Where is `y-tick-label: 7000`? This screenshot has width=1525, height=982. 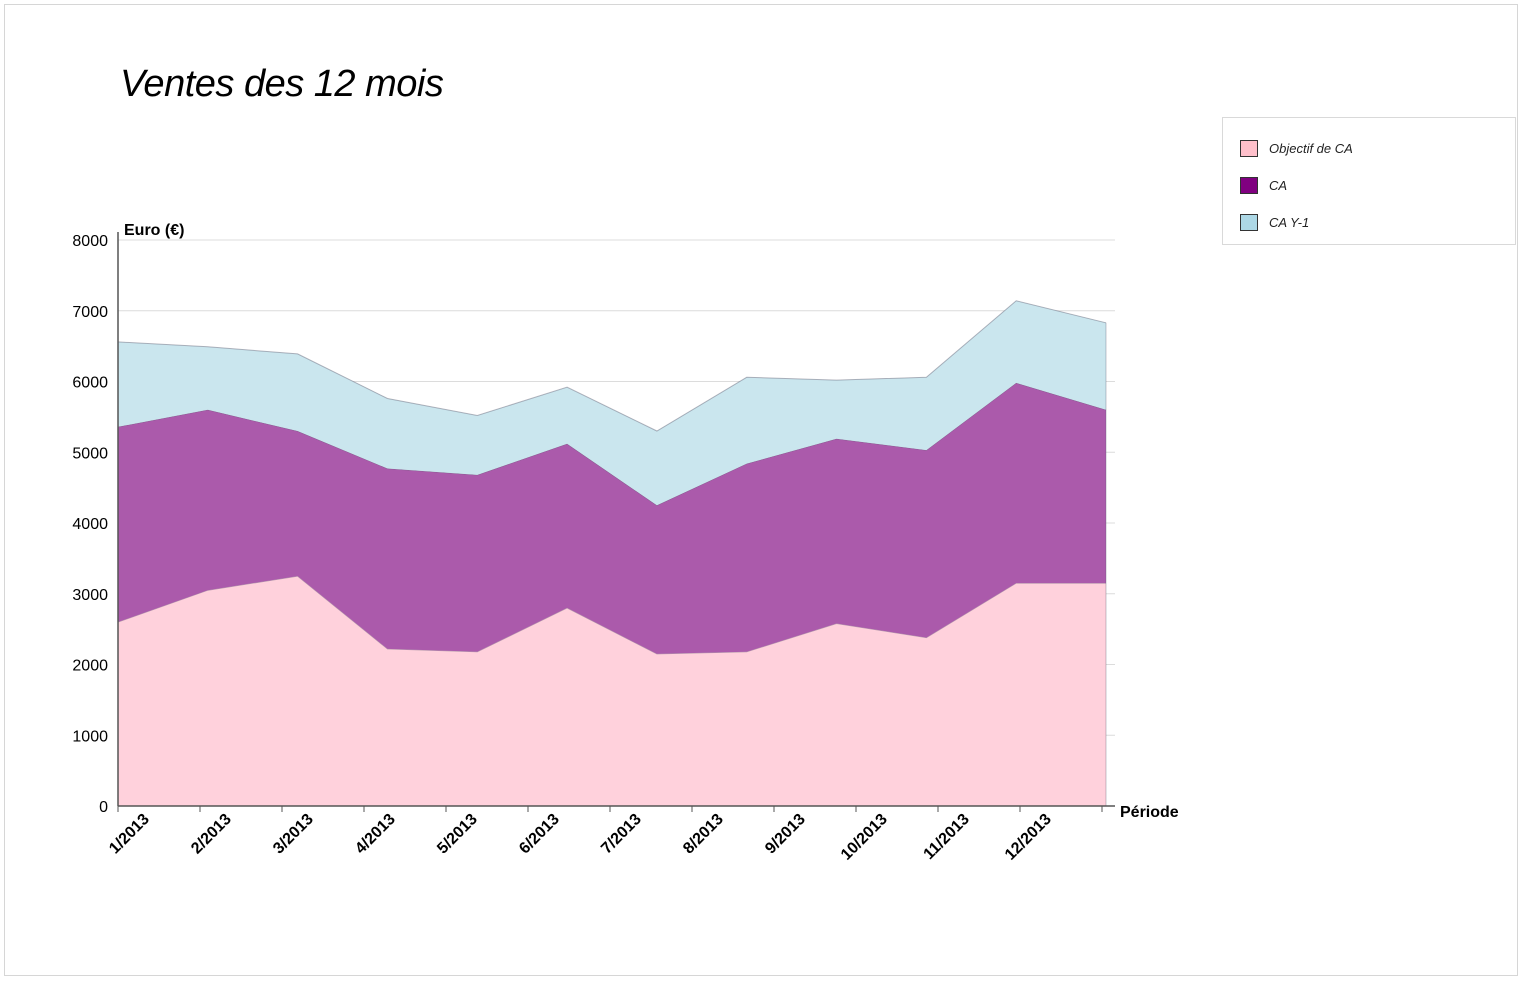 y-tick-label: 7000 is located at coordinates (90, 312).